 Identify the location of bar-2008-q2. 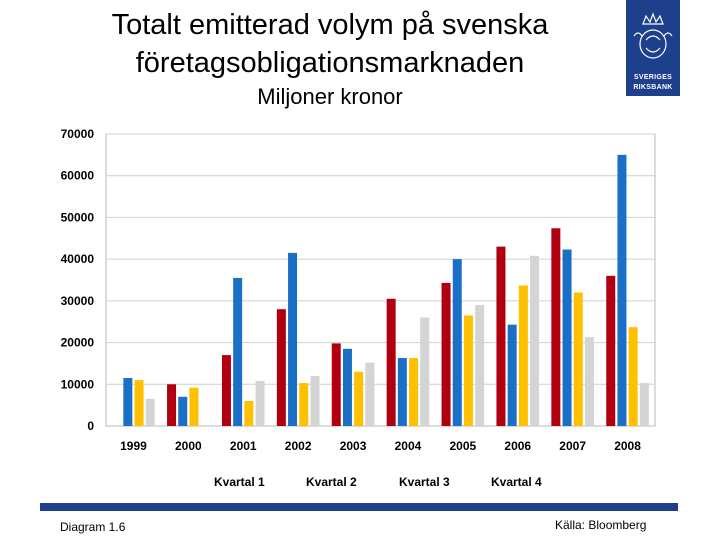
(622, 290).